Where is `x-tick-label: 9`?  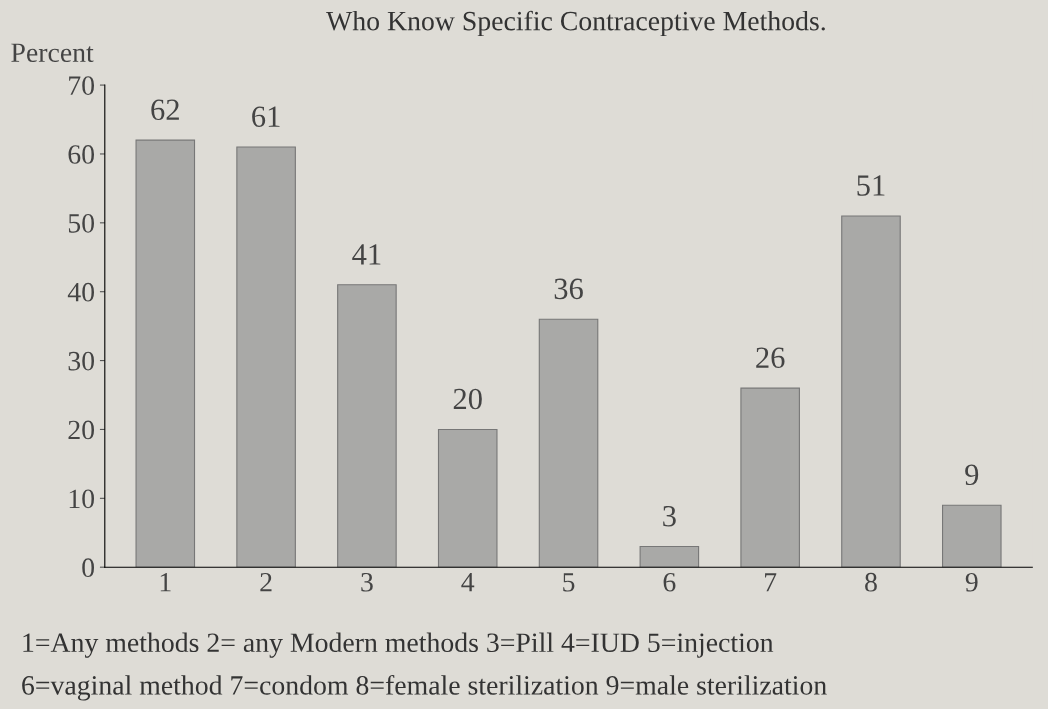
x-tick-label: 9 is located at coordinates (971, 582).